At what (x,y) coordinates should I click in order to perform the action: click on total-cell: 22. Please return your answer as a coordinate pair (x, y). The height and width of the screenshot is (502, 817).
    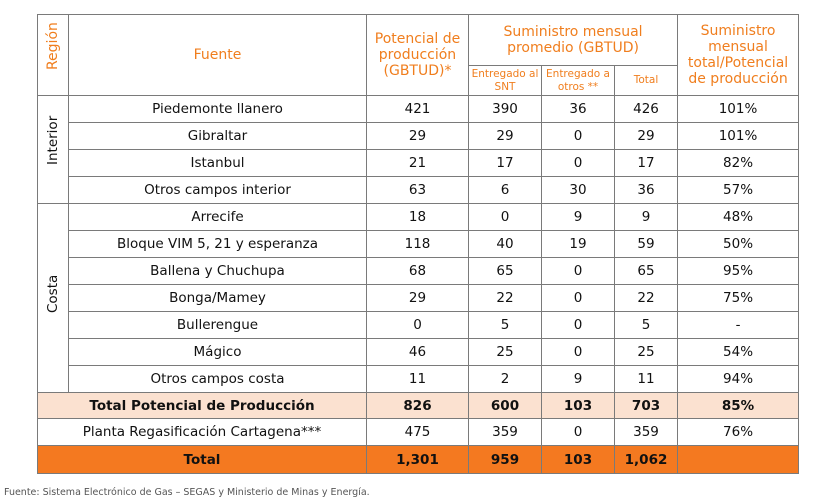
    Looking at the image, I should click on (646, 298).